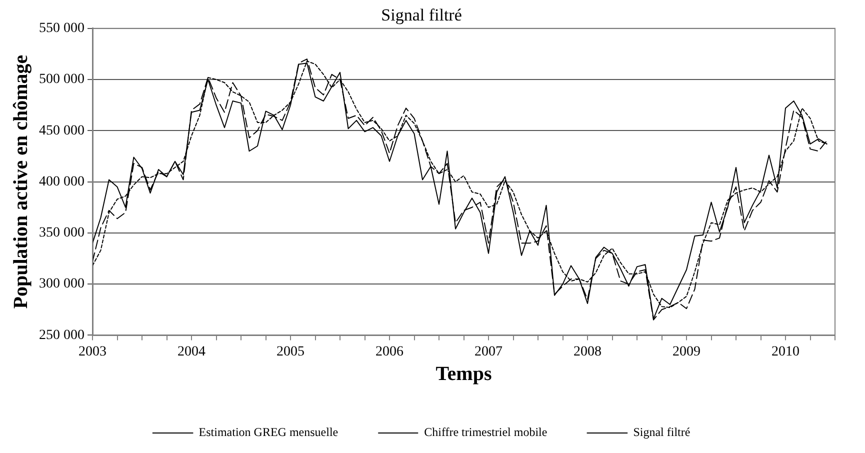 This screenshot has height=453, width=865. Describe the element at coordinates (92, 352) in the screenshot. I see `x-tick-label: 2003` at that location.